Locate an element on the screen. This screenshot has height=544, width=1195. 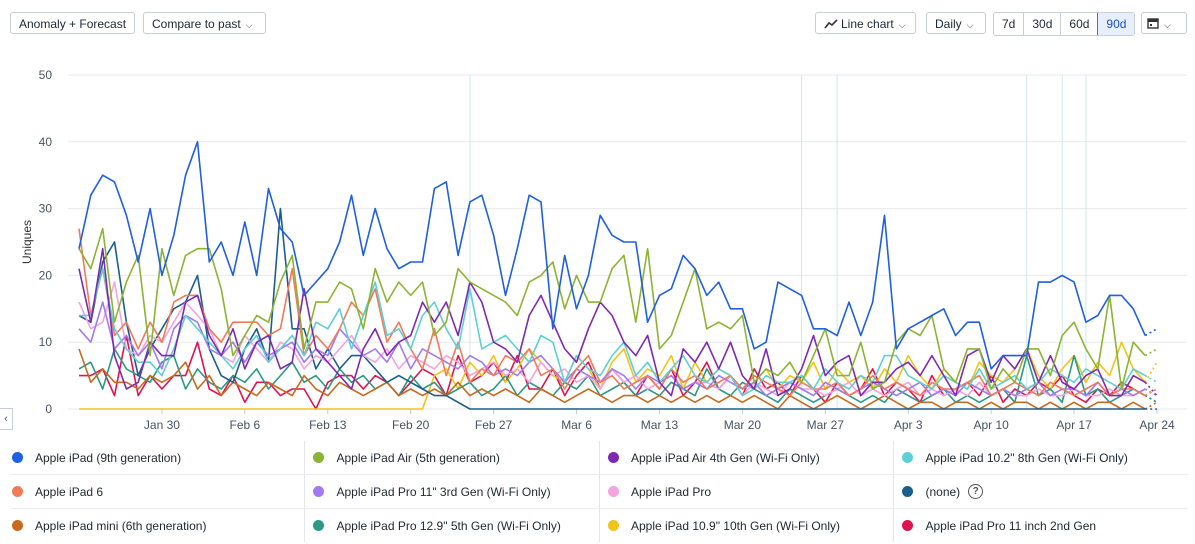
x-tick-label: Mar 13 is located at coordinates (660, 425).